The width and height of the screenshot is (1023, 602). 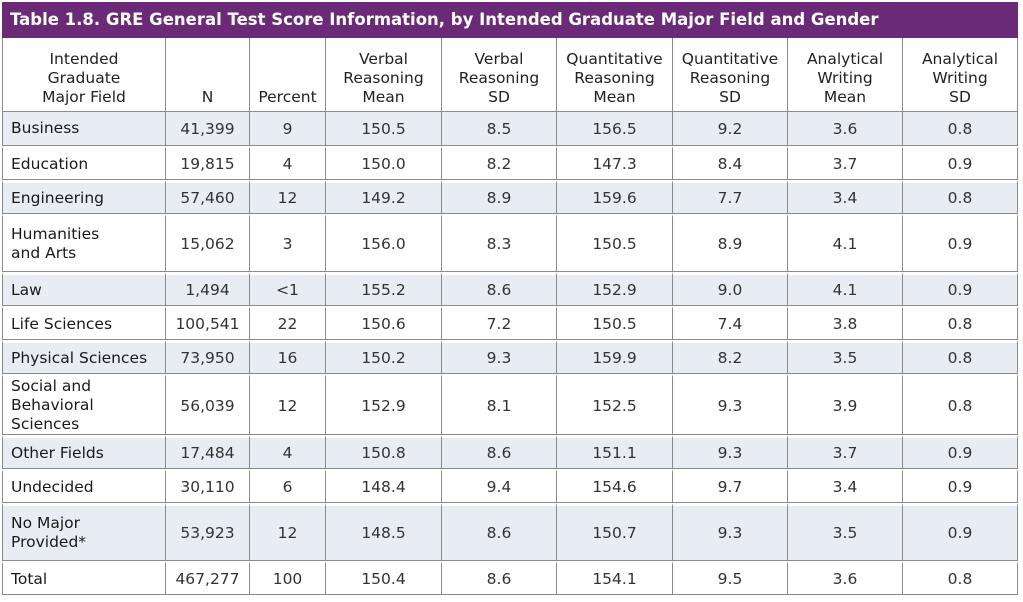 What do you see at coordinates (615, 197) in the screenshot?
I see `cell-quant-mean: 159.6` at bounding box center [615, 197].